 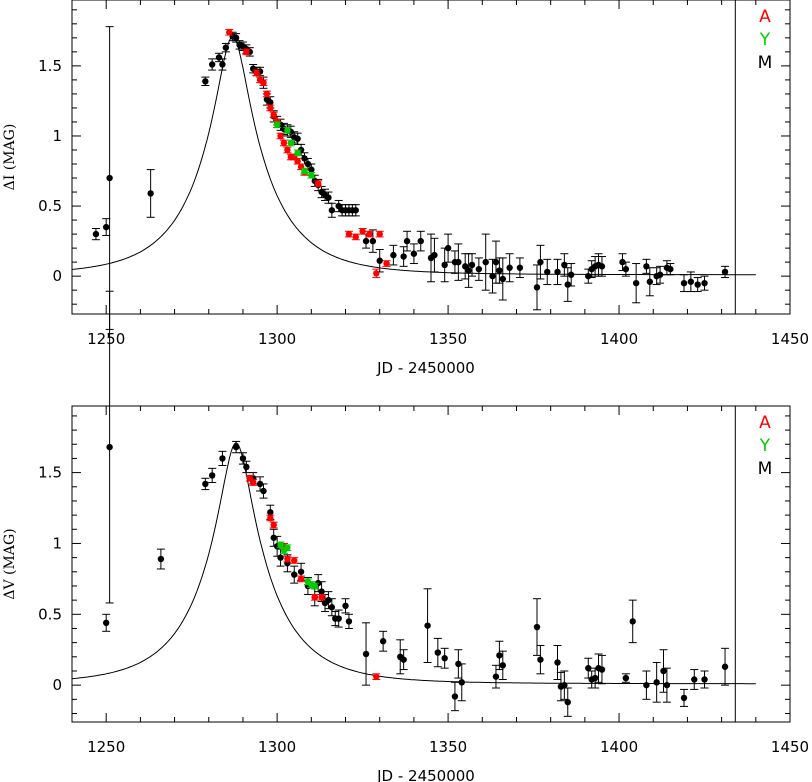 What do you see at coordinates (277, 339) in the screenshot?
I see `x-tick-label: 1300` at bounding box center [277, 339].